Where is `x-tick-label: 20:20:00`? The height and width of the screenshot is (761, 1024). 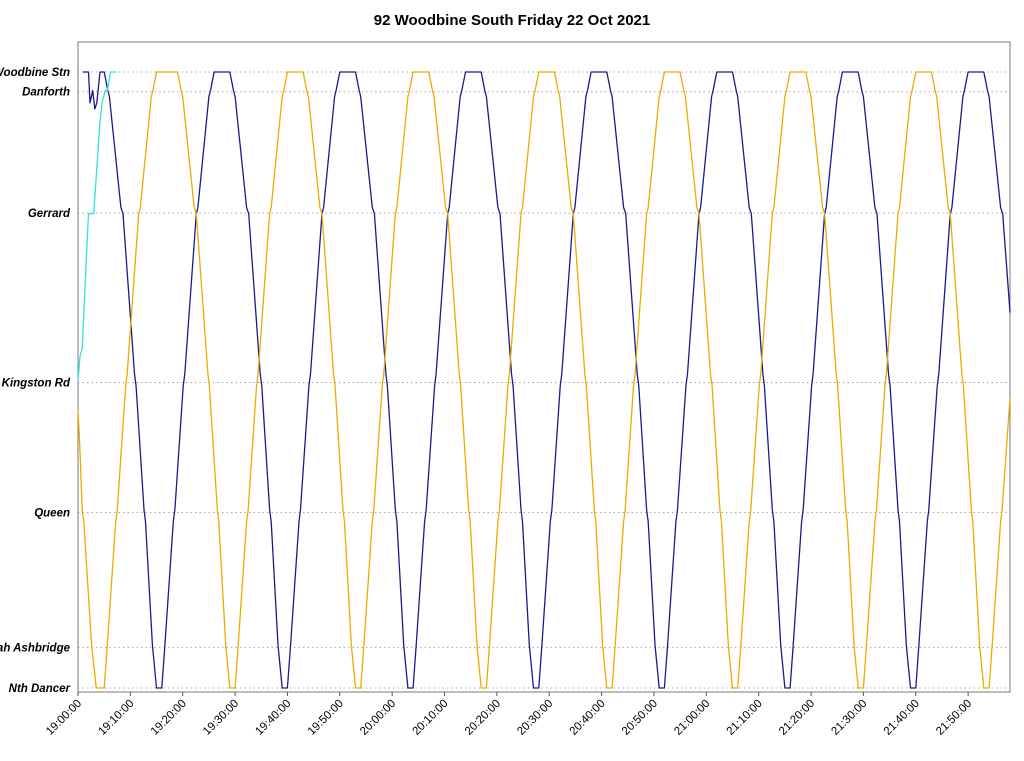
x-tick-label: 20:20:00 is located at coordinates (483, 718).